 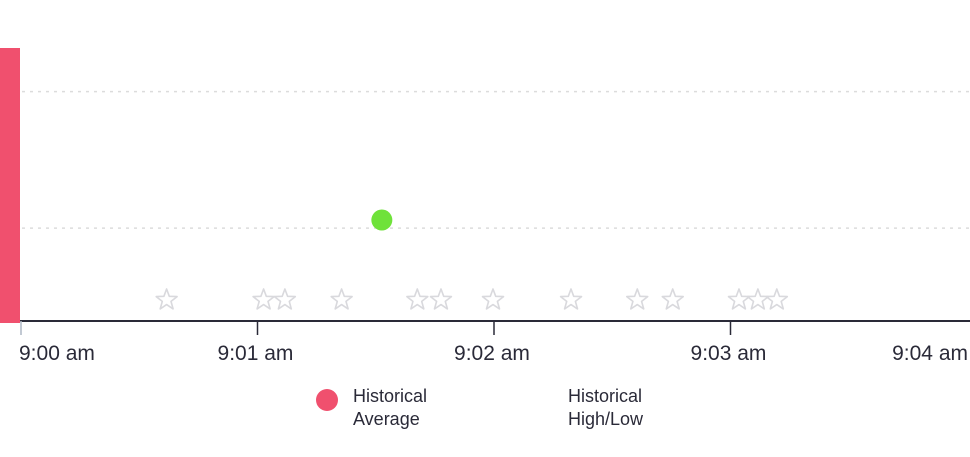 I want to click on legend-label-high-low-line2: High/Low, so click(x=606, y=419).